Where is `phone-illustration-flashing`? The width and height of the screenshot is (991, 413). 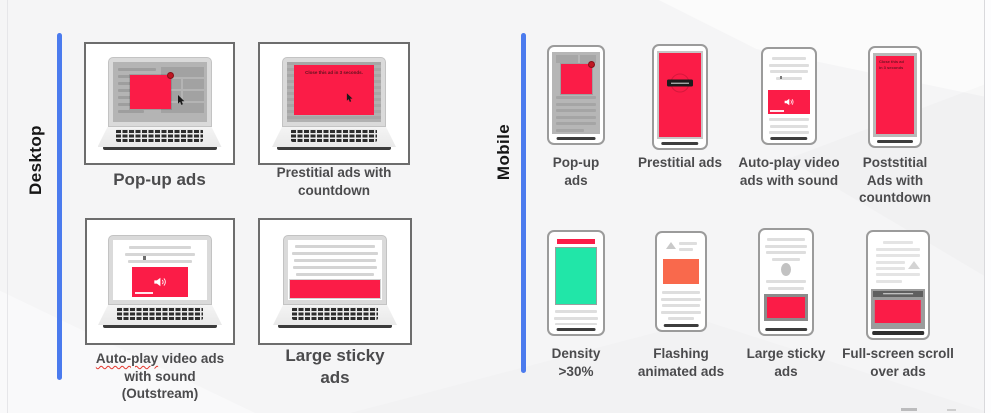
phone-illustration-flashing is located at coordinates (681, 281).